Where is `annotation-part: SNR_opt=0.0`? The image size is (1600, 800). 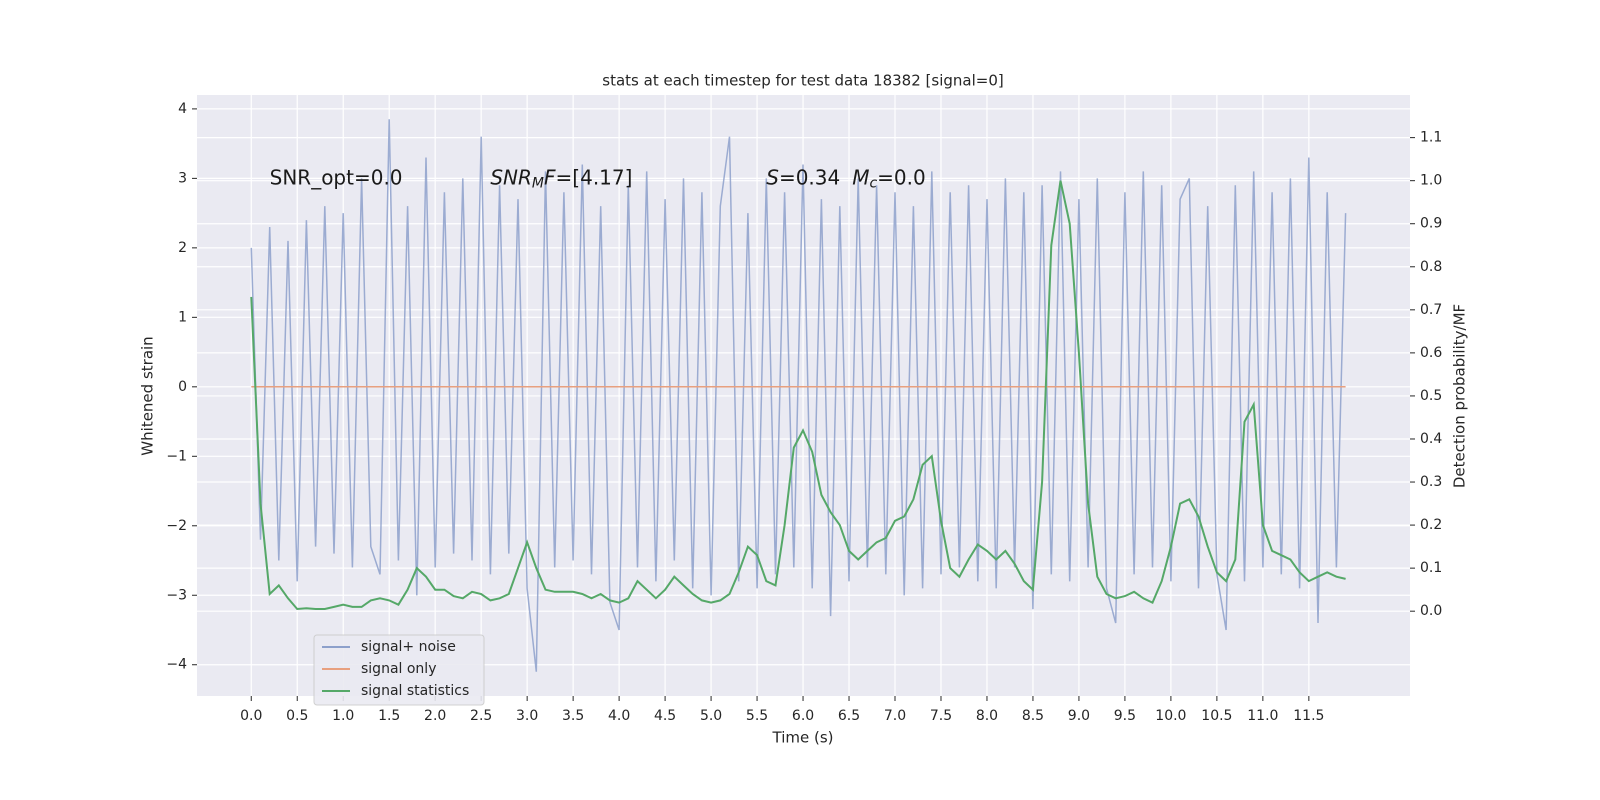 annotation-part: SNR_opt=0.0 is located at coordinates (336, 177).